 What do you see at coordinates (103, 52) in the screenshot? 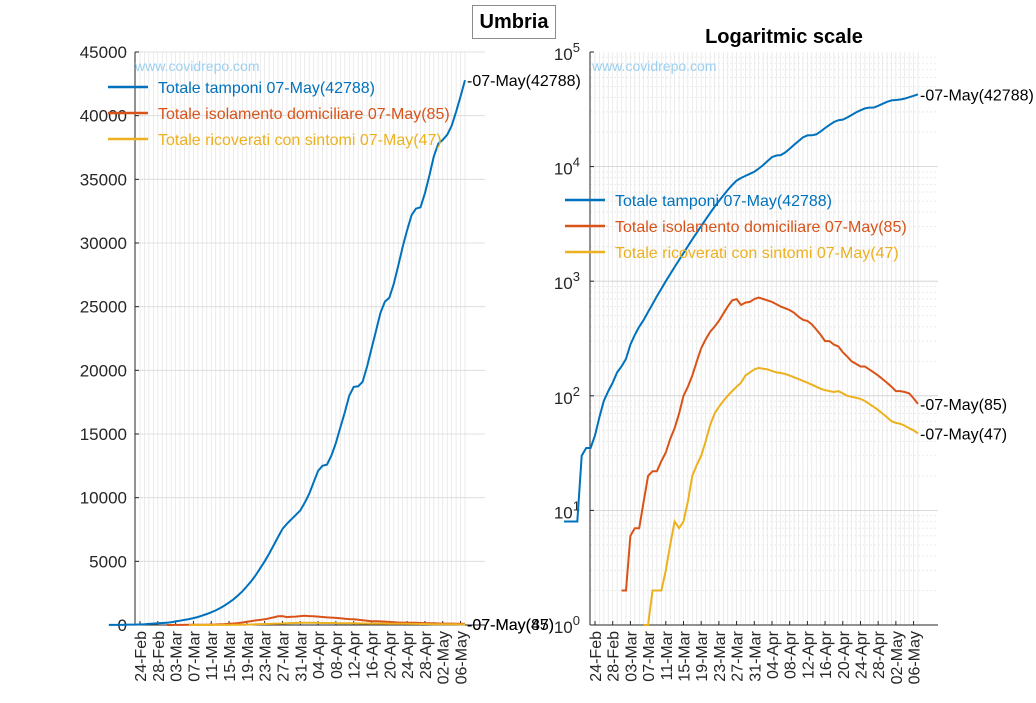
I see `y-tick-label: 45000` at bounding box center [103, 52].